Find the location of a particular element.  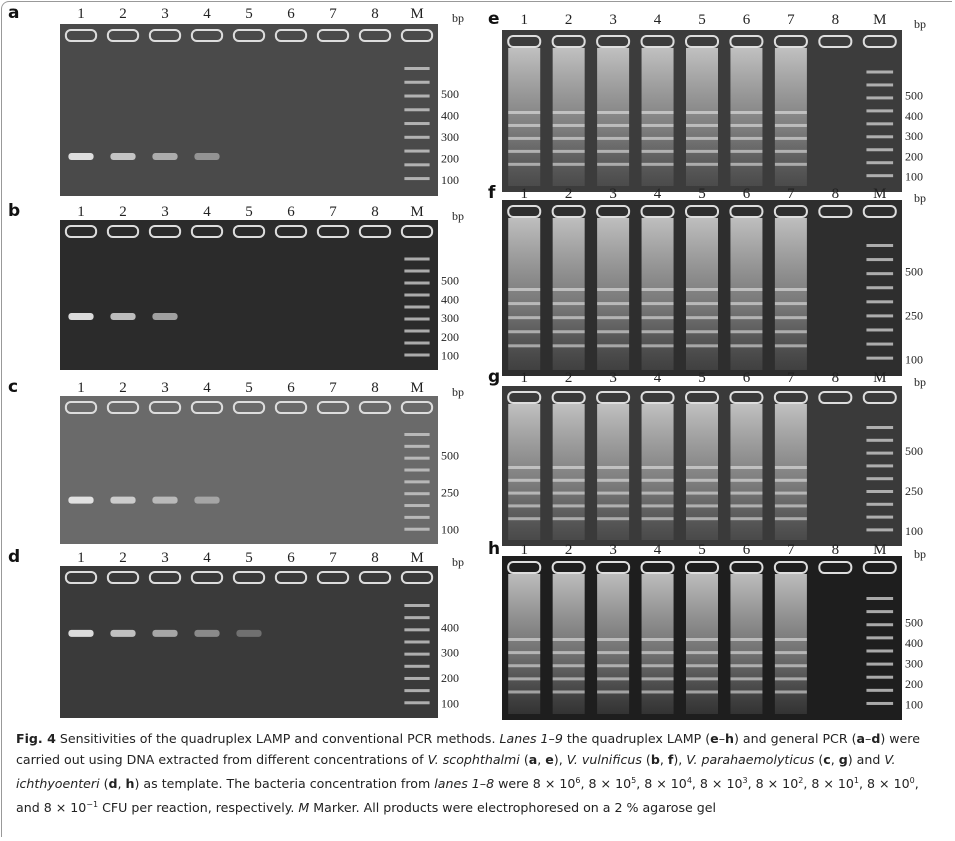

panel-letter: h is located at coordinates (494, 549).